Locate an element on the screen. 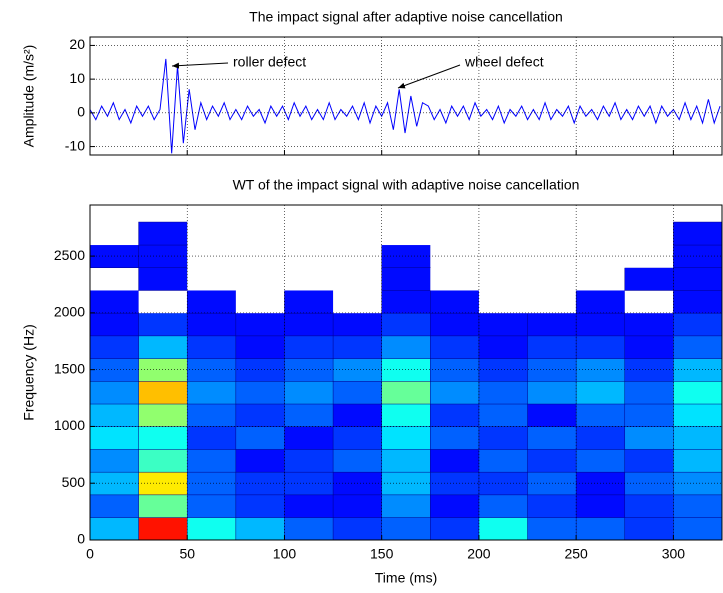 The width and height of the screenshot is (723, 593). x-axis-label: Time (ms) is located at coordinates (406, 578).